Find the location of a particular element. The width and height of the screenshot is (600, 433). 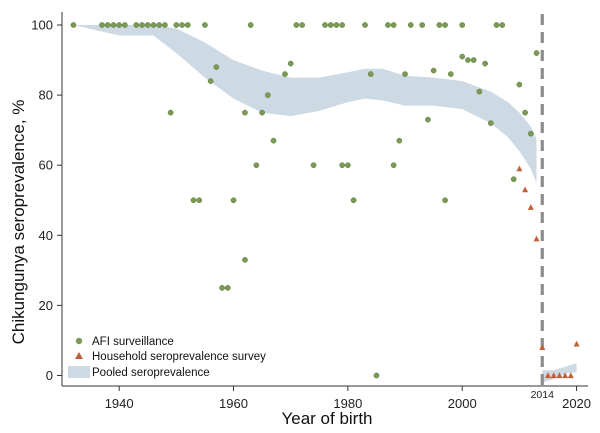

y-axis-title: Chikungunya seroprevalence, % is located at coordinates (18, 222).